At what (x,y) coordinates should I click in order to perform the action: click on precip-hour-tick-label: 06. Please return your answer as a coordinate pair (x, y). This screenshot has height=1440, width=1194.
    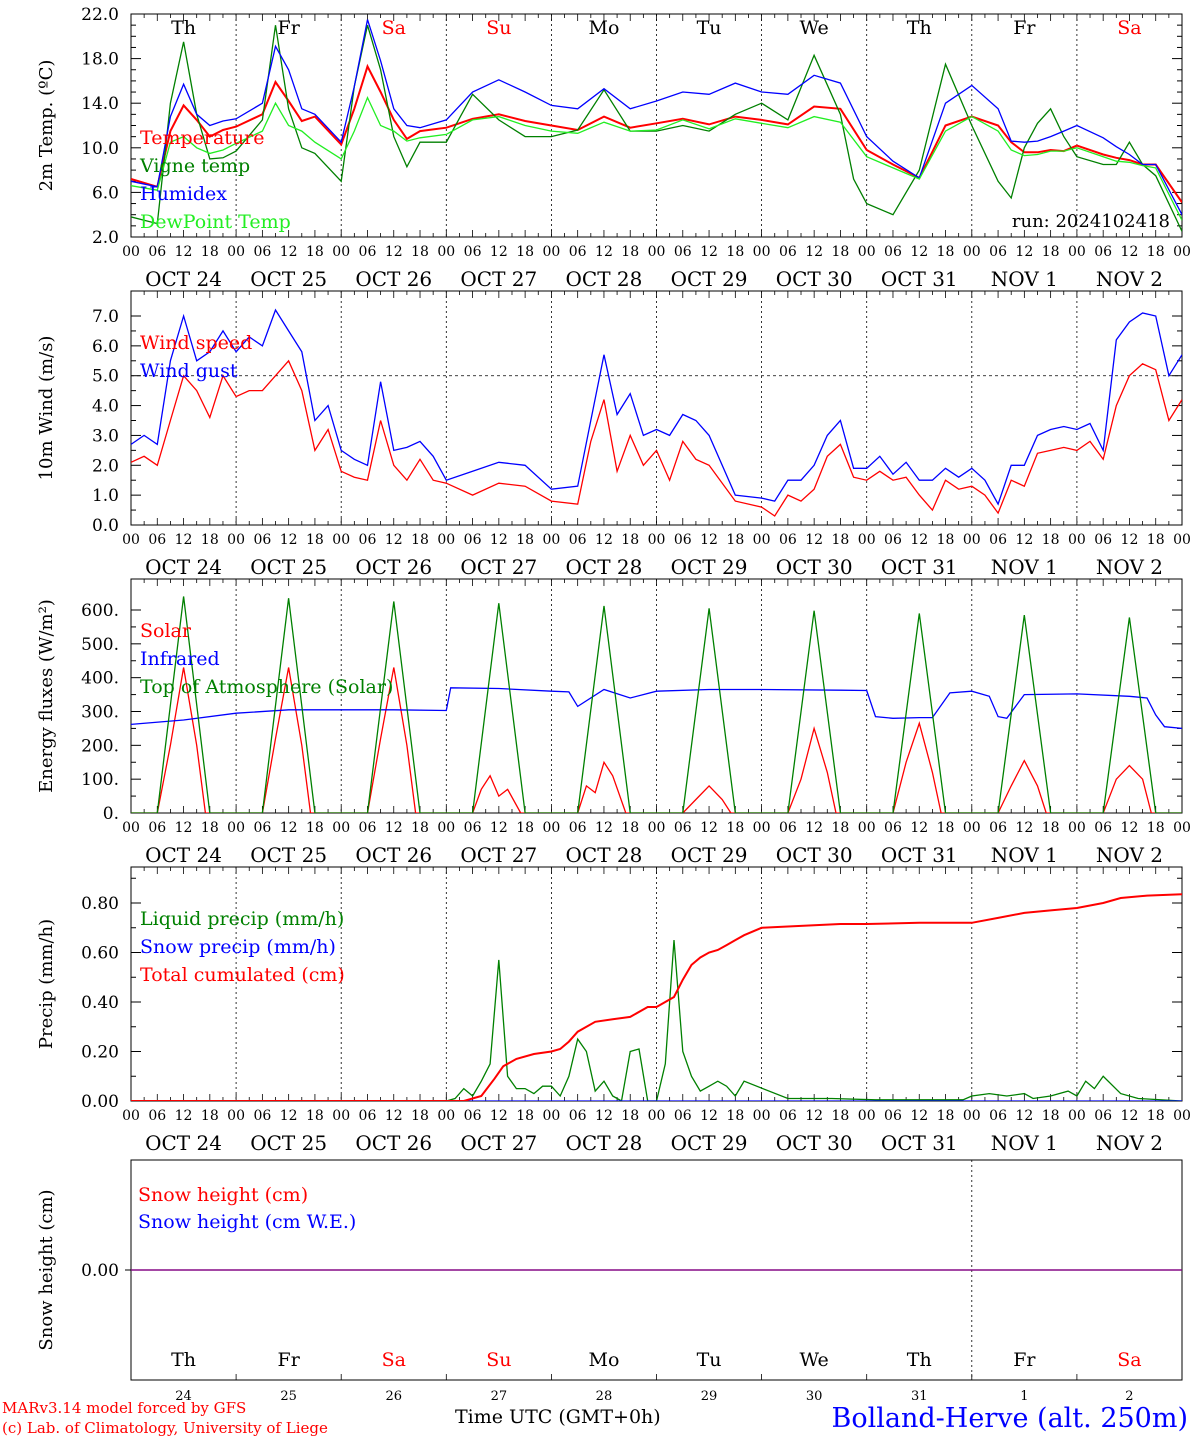
    Looking at the image, I should click on (788, 1116).